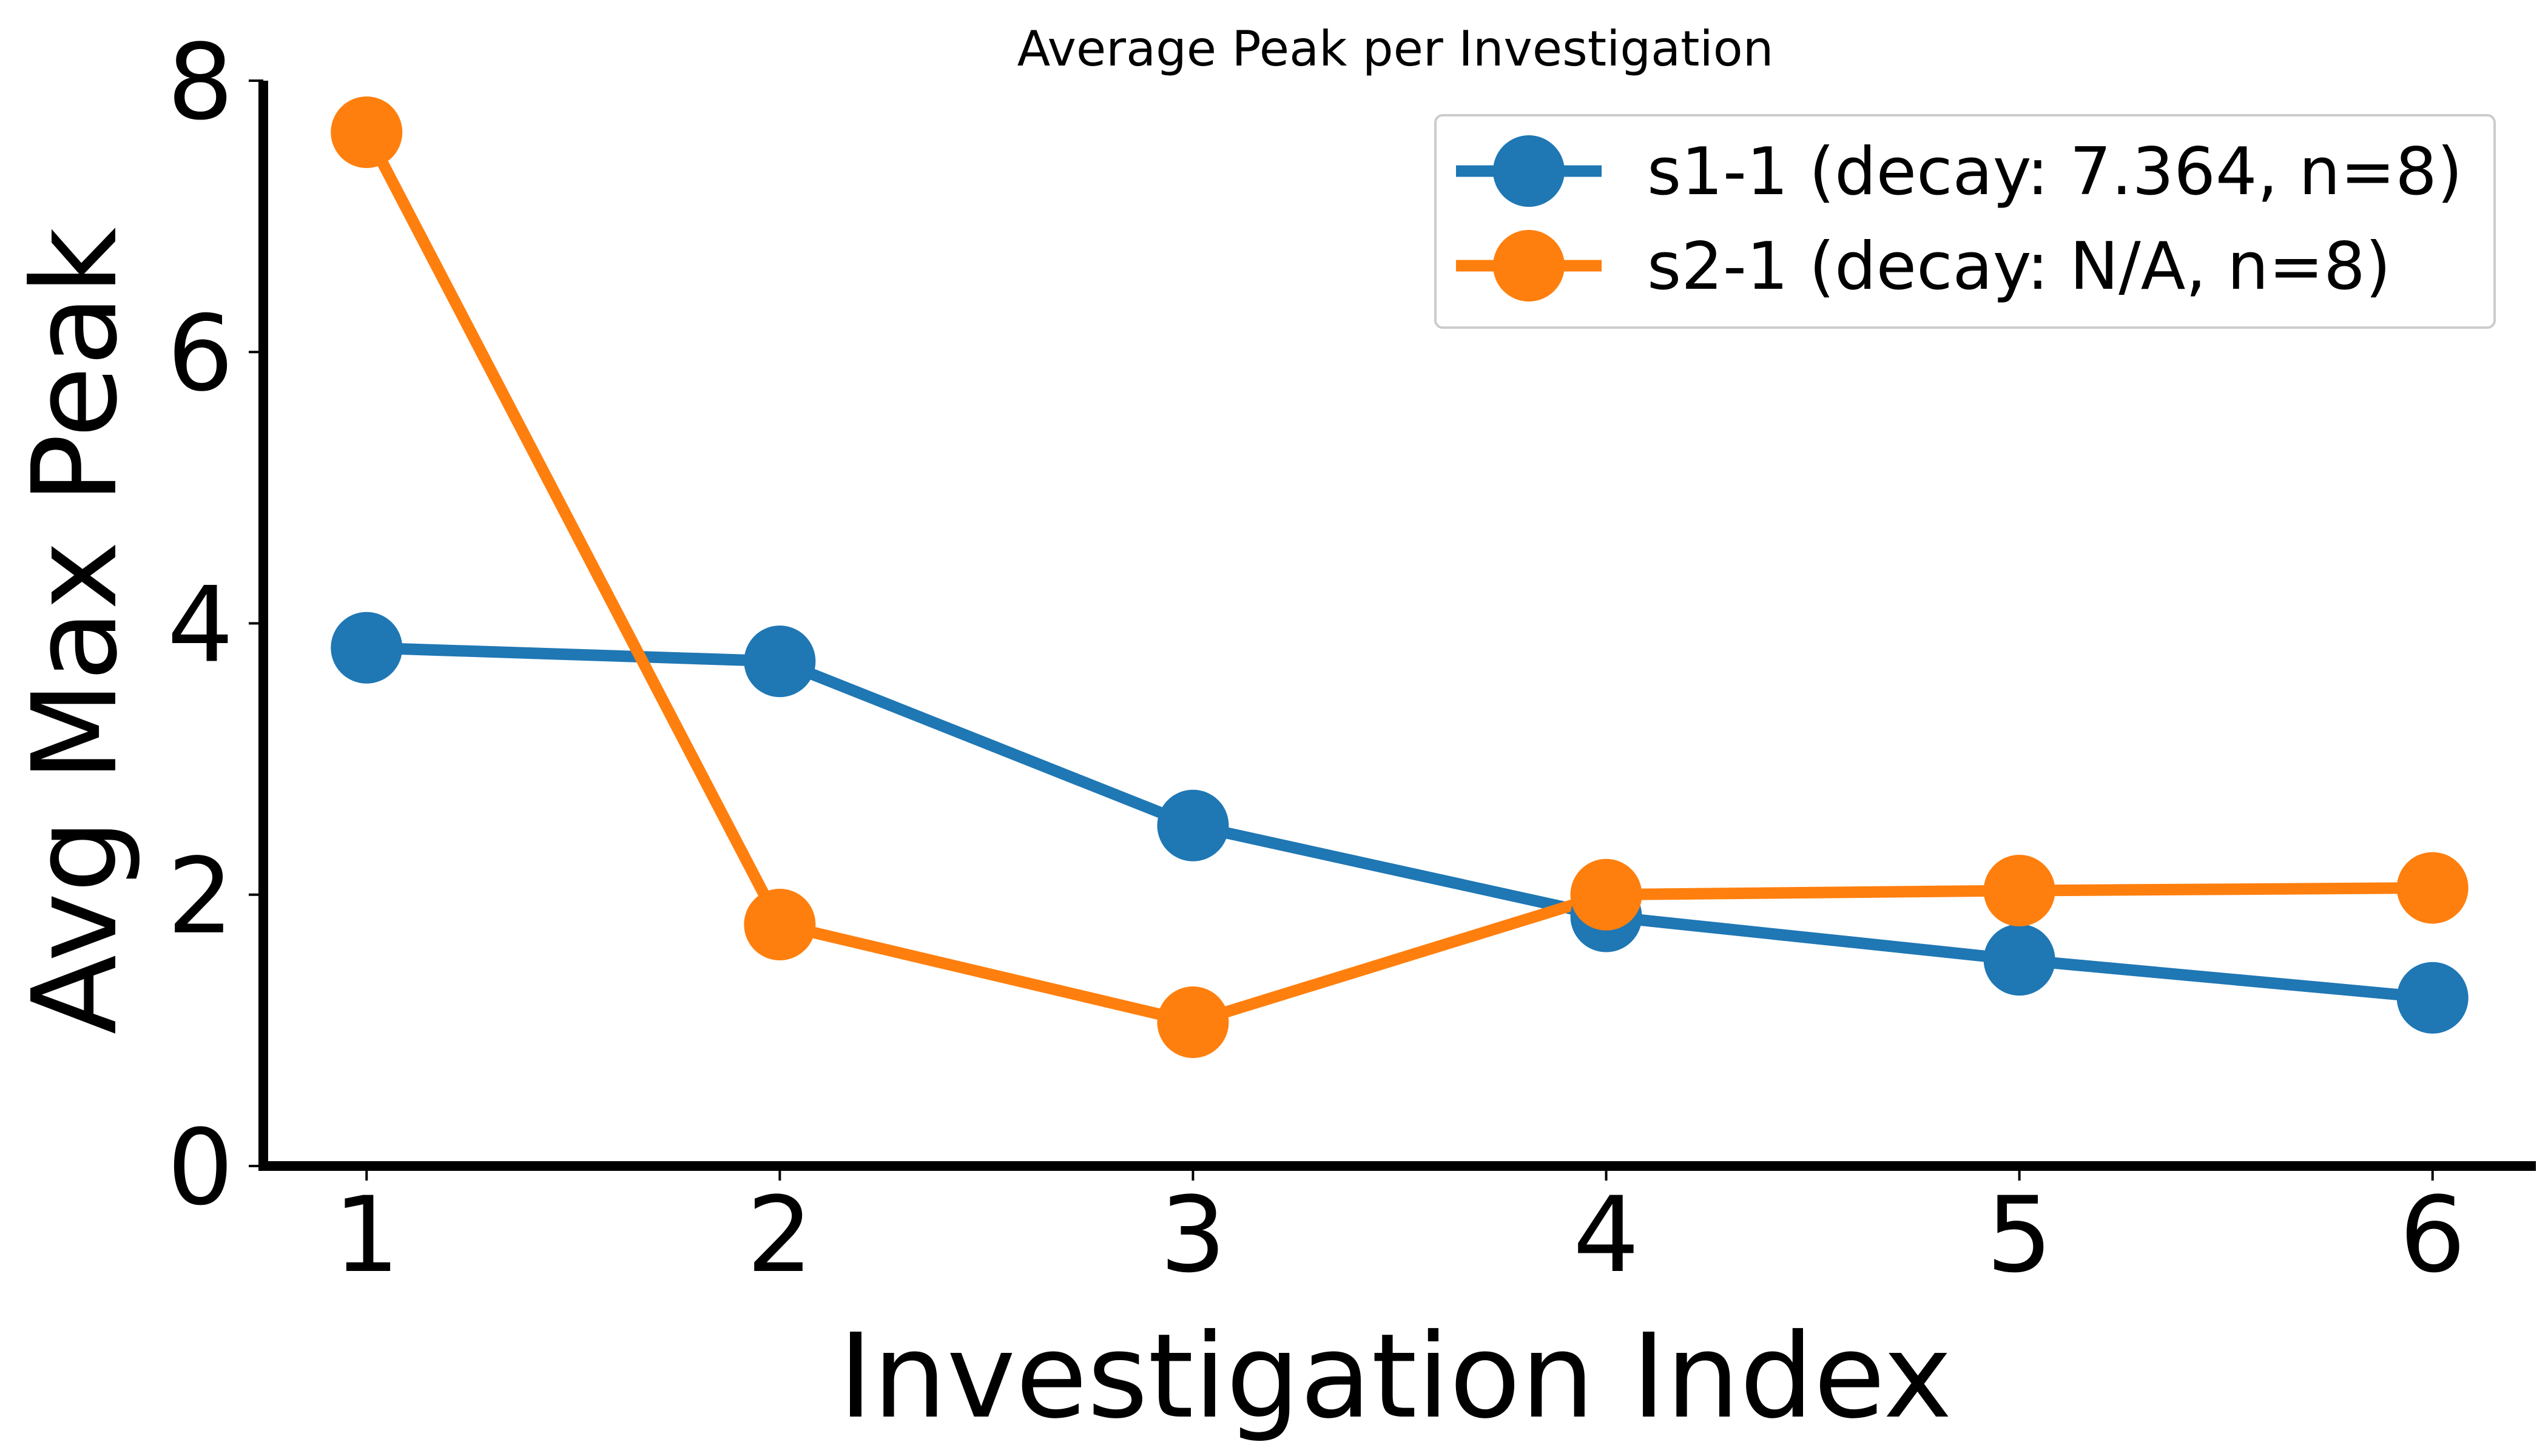  What do you see at coordinates (200, 1167) in the screenshot?
I see `y-tick-label: 0` at bounding box center [200, 1167].